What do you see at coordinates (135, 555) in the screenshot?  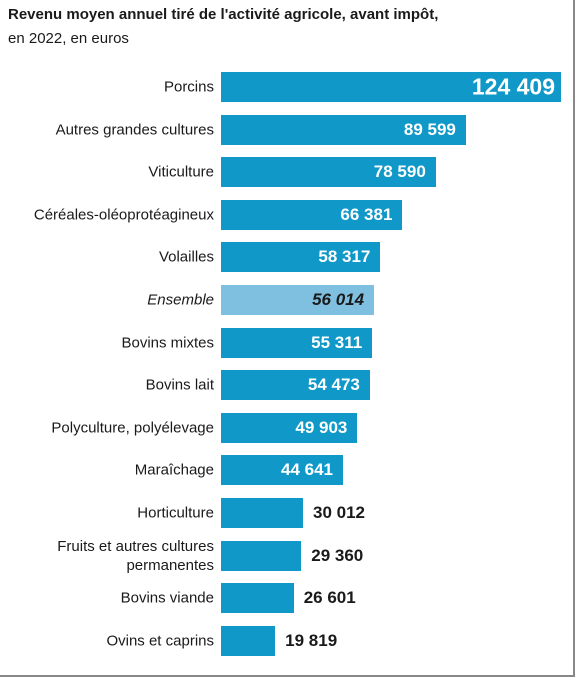 I see `category-label: Fruits et autres cultures permanentes` at bounding box center [135, 555].